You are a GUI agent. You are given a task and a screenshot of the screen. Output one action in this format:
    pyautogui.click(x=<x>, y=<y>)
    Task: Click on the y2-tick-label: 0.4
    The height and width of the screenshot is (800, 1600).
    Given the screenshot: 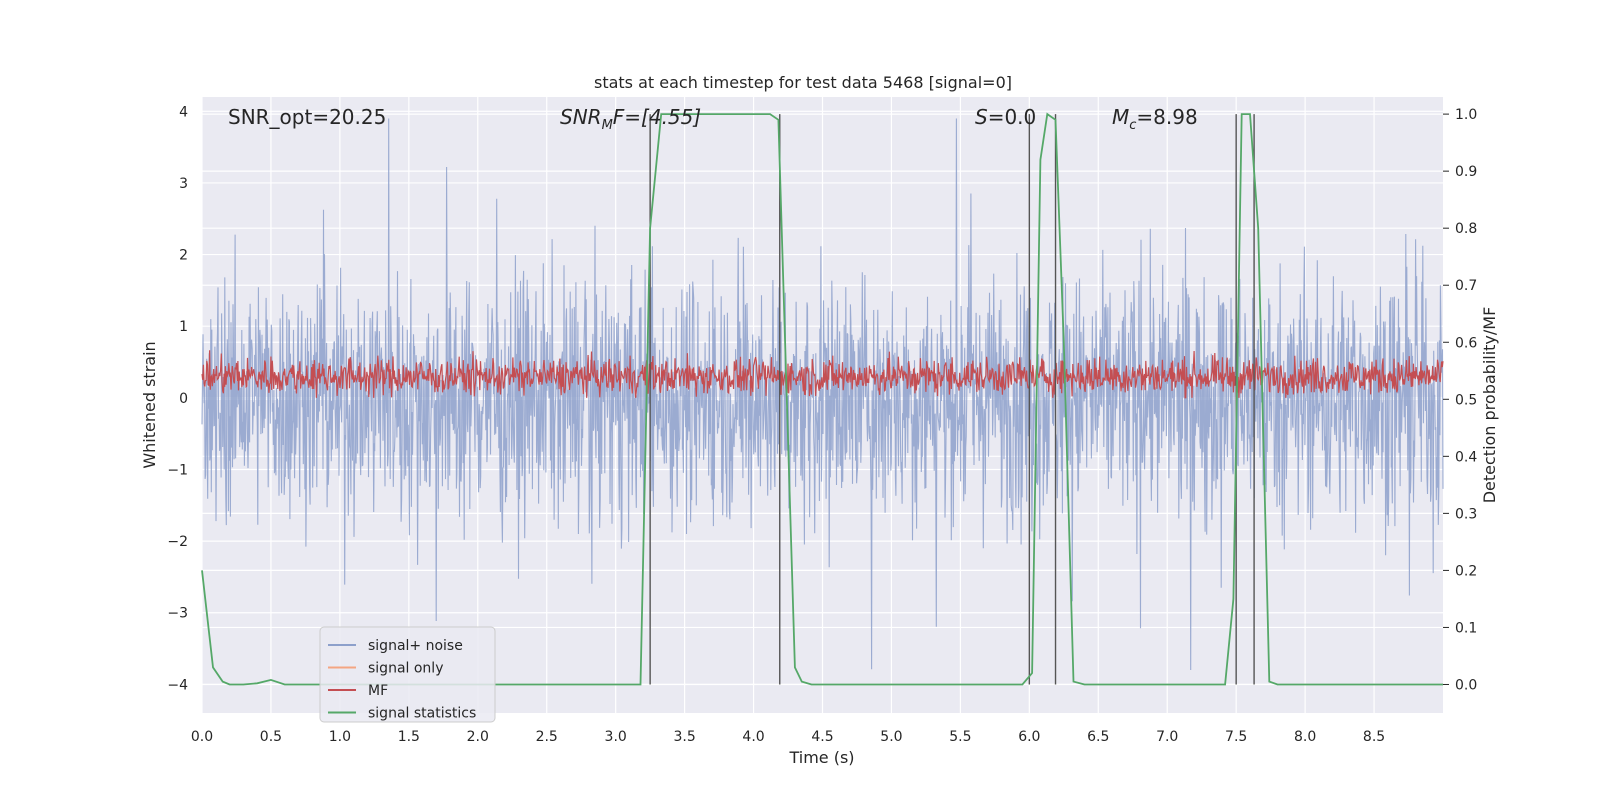 What is the action you would take?
    pyautogui.click(x=1466, y=457)
    